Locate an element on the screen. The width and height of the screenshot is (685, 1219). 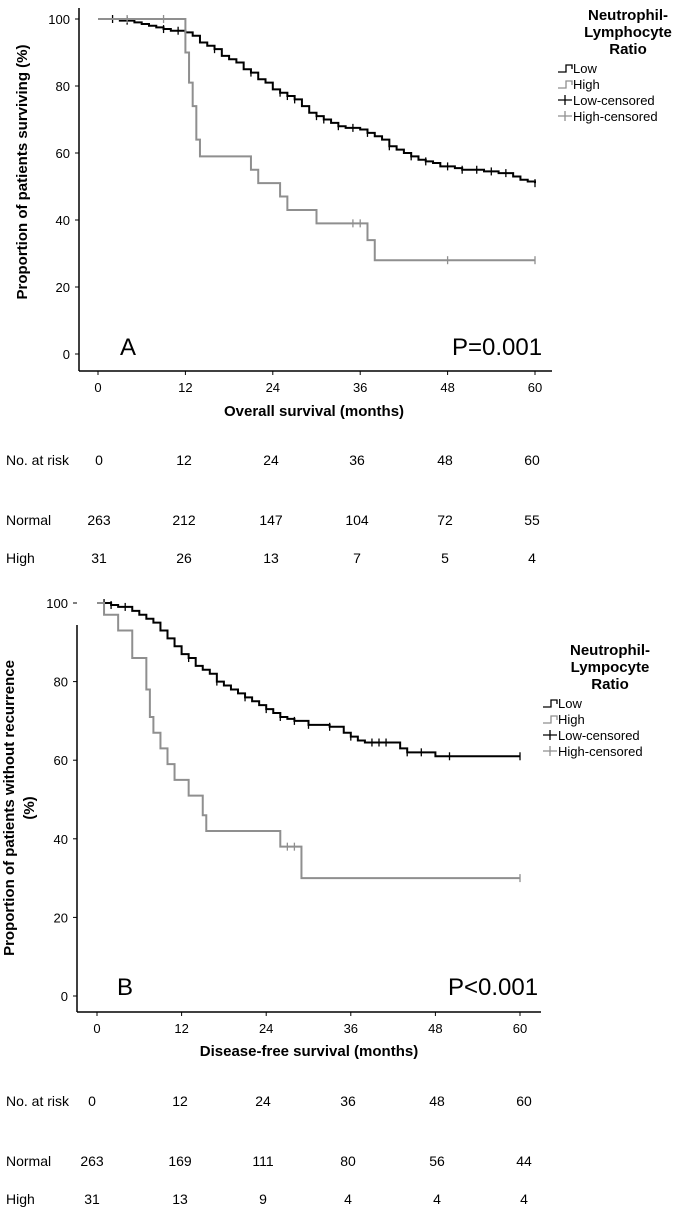
risk-cell: 104 is located at coordinates (357, 520).